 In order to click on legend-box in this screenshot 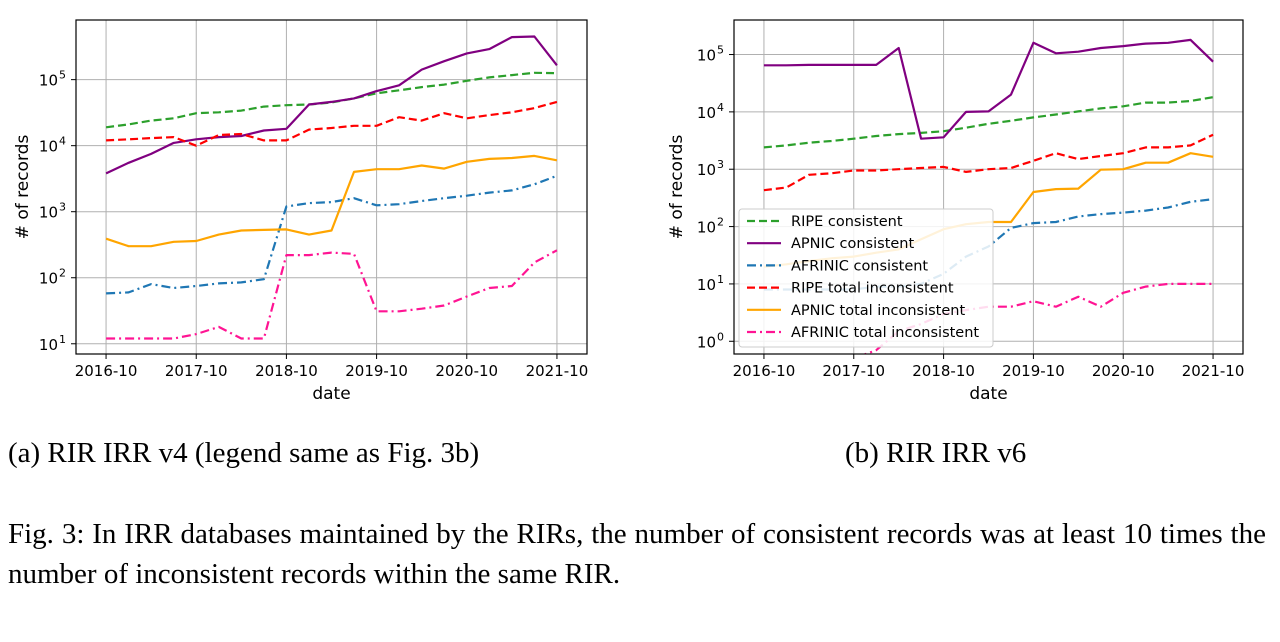, I will do `click(866, 278)`.